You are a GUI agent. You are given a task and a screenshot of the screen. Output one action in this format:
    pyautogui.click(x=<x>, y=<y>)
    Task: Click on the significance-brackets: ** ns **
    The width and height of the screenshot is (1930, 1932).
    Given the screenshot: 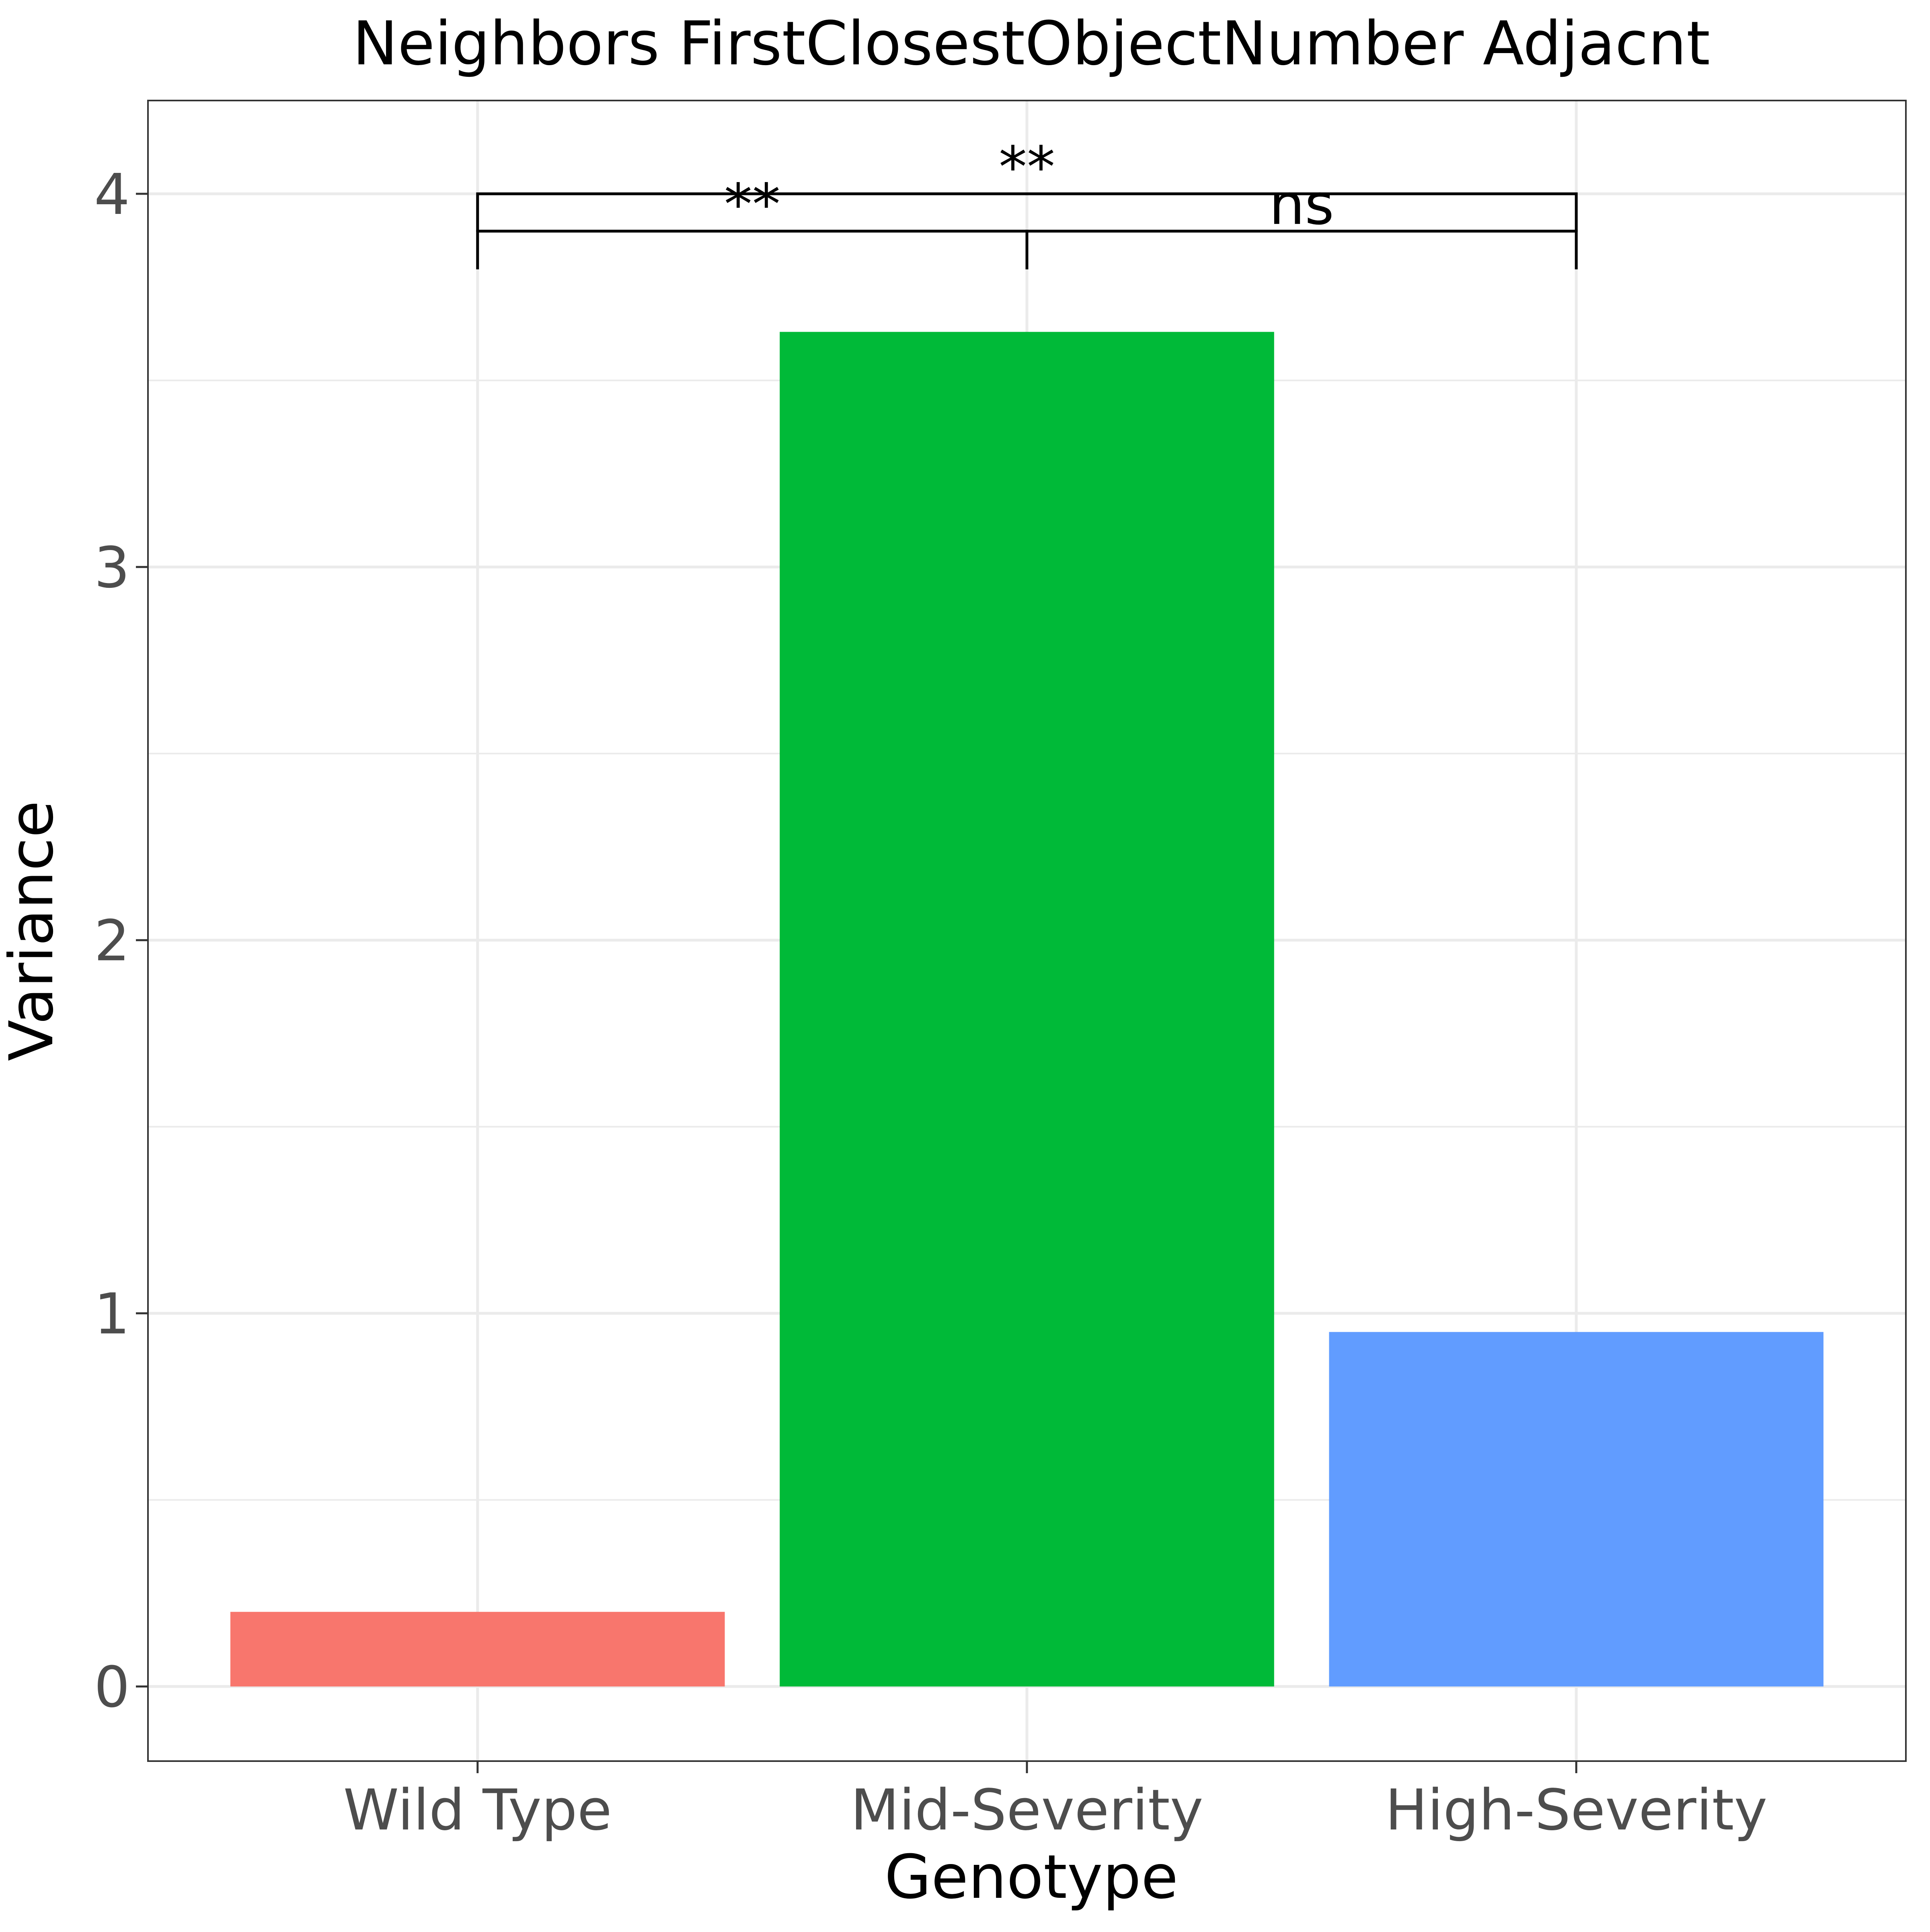 What is the action you would take?
    pyautogui.click(x=1027, y=202)
    